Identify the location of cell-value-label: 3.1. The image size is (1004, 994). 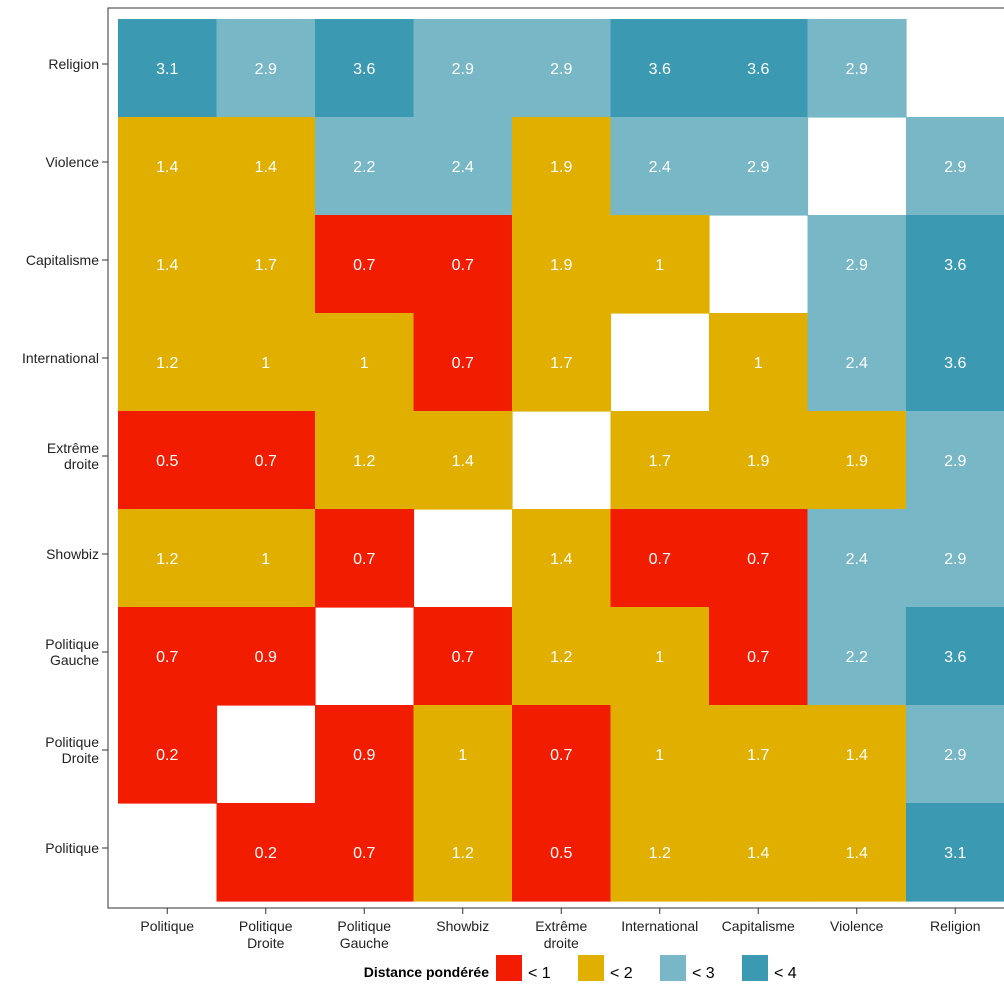
(167, 69).